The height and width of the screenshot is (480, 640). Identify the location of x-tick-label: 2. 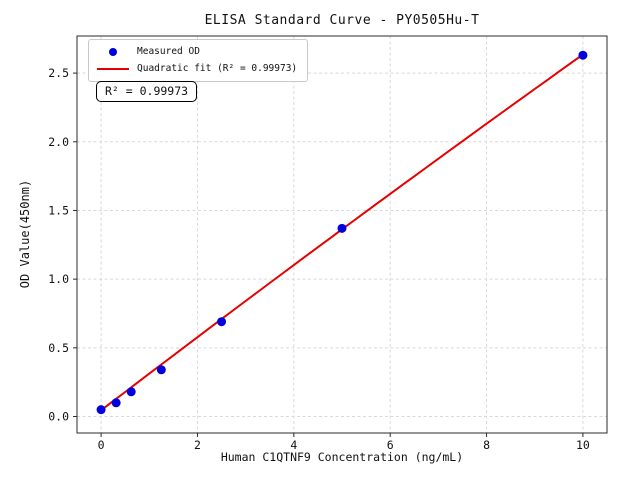
(197, 445).